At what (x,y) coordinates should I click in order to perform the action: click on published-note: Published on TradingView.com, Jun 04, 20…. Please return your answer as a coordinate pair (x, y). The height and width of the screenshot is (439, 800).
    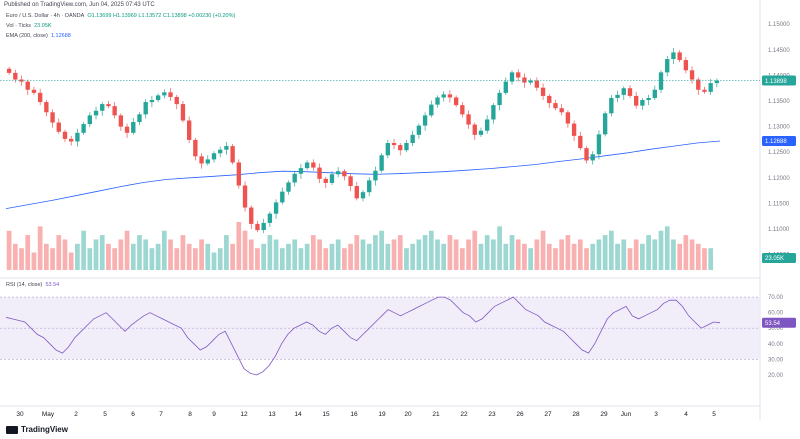
    Looking at the image, I should click on (79, 5).